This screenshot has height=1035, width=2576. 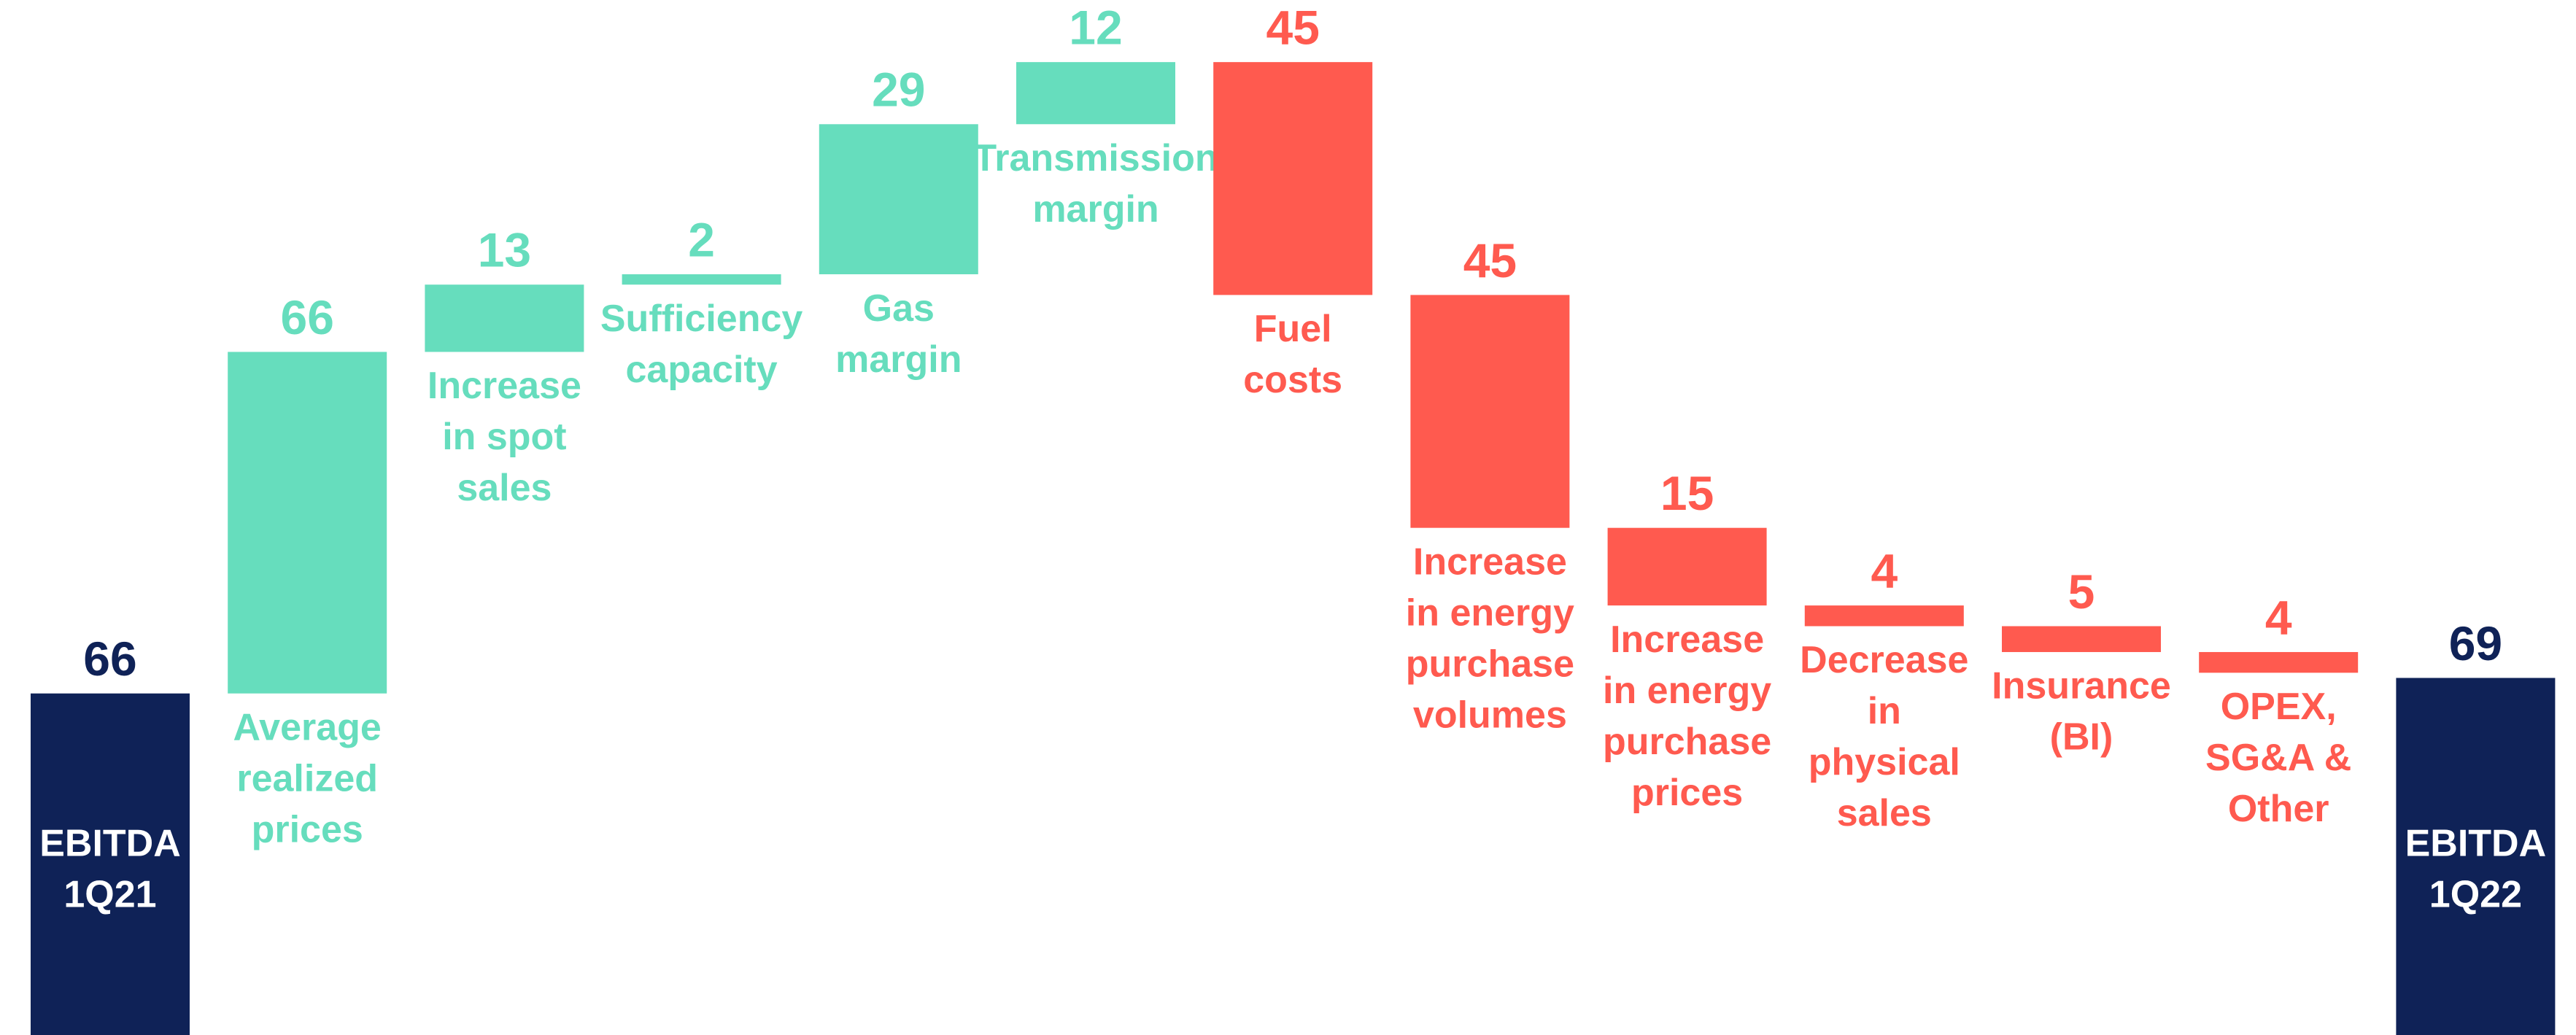 I want to click on category-label: Decrease, so click(x=1884, y=660).